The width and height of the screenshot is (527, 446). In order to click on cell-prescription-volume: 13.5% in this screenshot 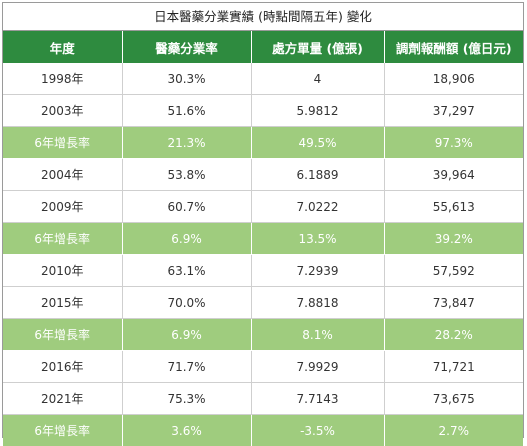, I will do `click(317, 239)`.